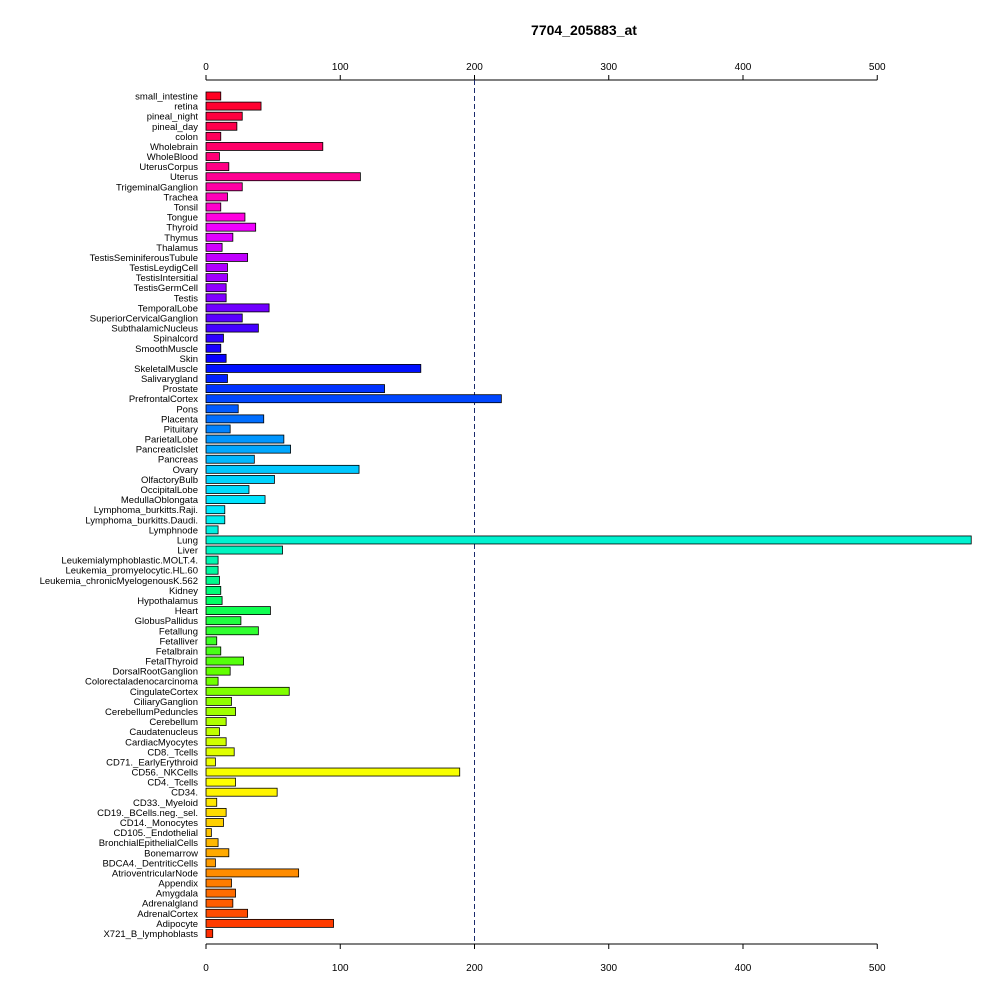 The width and height of the screenshot is (1000, 1000). What do you see at coordinates (165, 803) in the screenshot?
I see `category-label: CD33._Myeloid` at bounding box center [165, 803].